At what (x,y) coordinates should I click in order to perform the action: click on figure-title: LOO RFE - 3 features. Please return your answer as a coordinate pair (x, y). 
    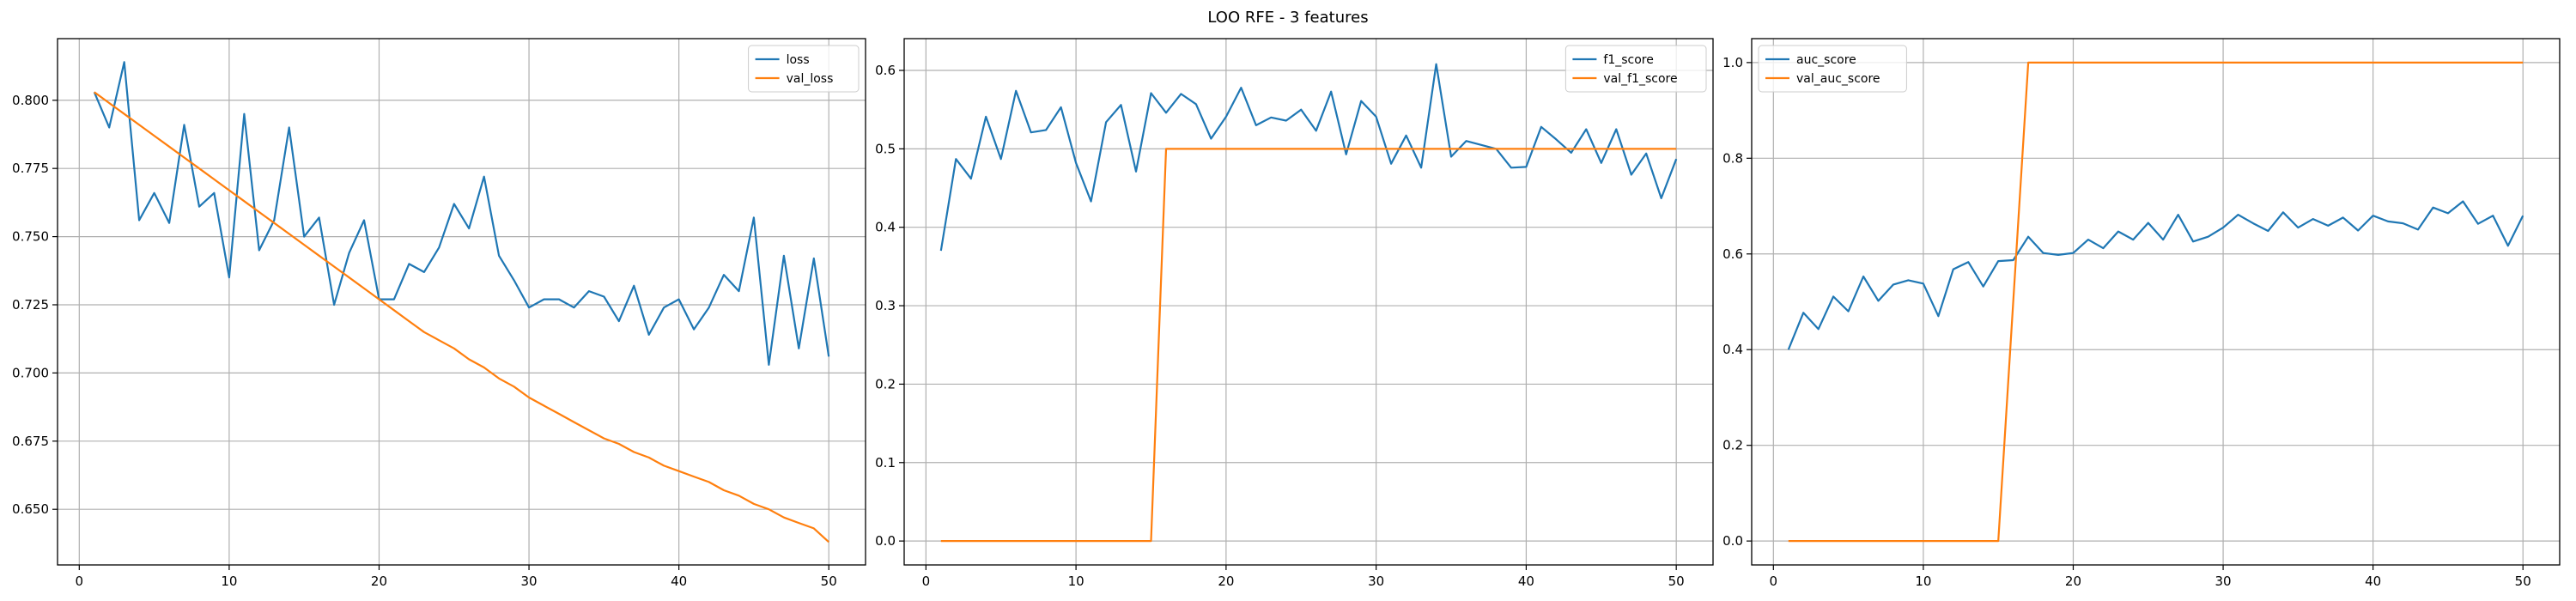
    Looking at the image, I should click on (1288, 18).